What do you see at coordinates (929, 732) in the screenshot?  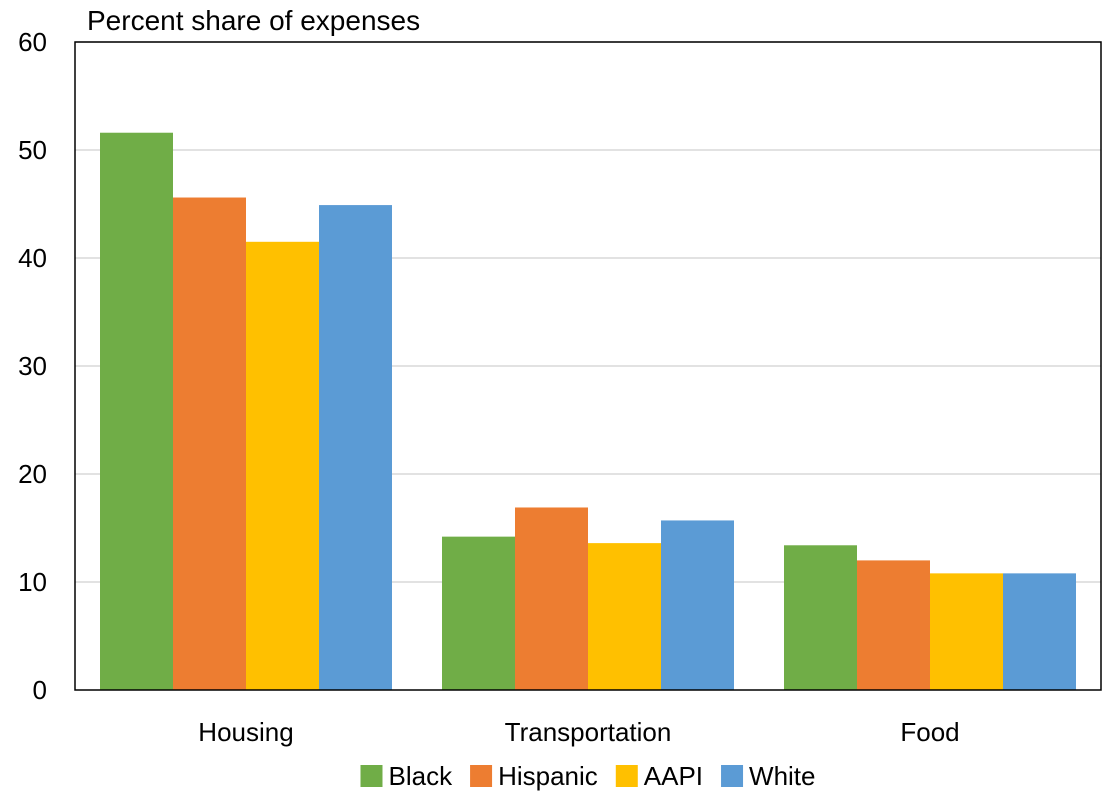 I see `x-tick-label: Food` at bounding box center [929, 732].